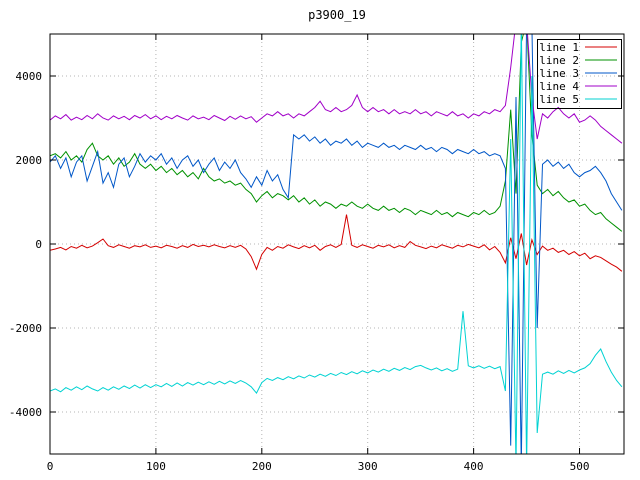  Describe the element at coordinates (579, 74) in the screenshot. I see `legend-box` at that location.